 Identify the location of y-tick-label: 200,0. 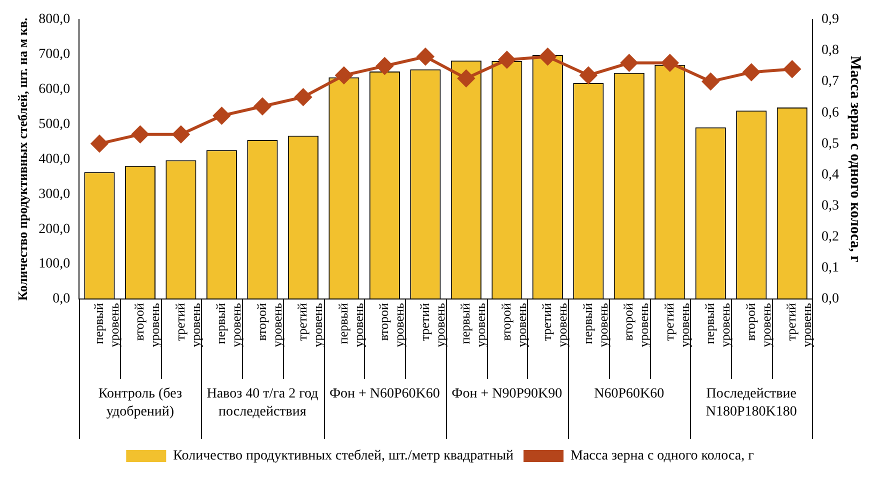
(54, 229).